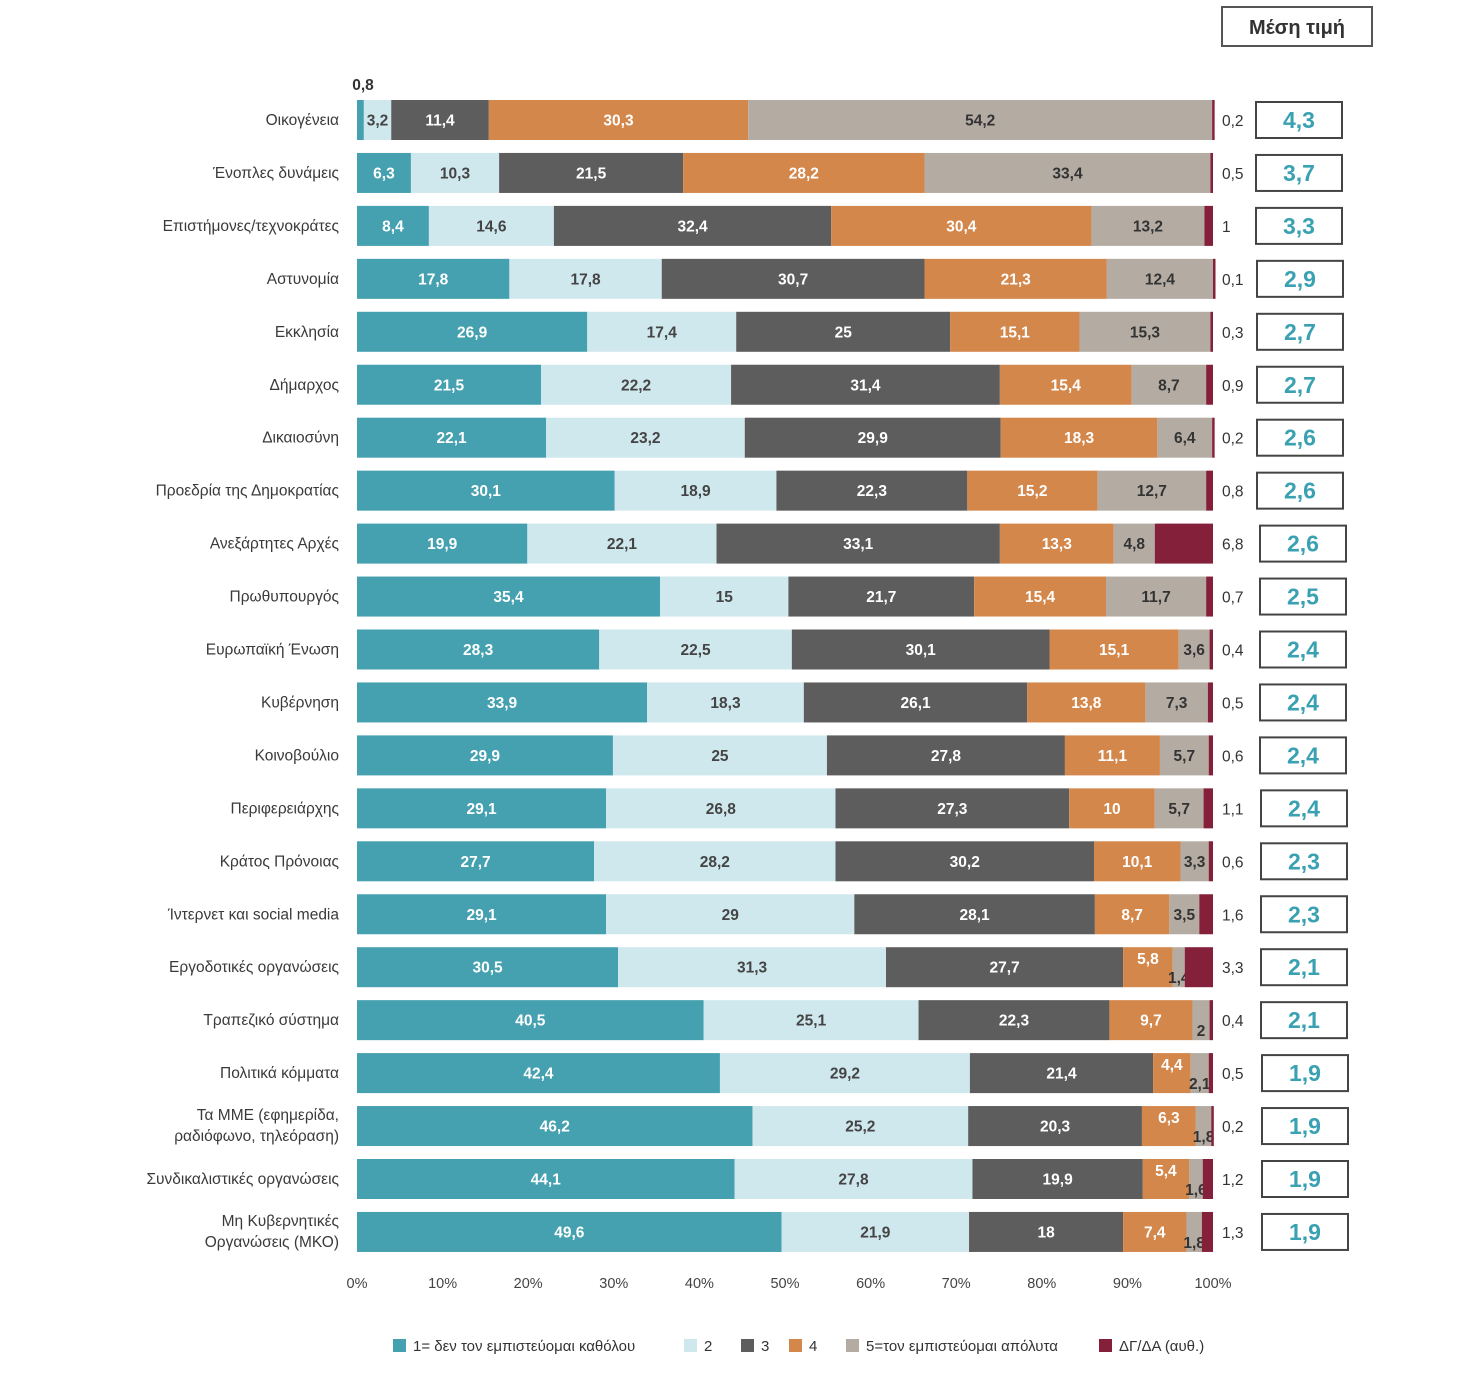  What do you see at coordinates (284, 597) in the screenshot?
I see `category-label: Πρωθυπουργός` at bounding box center [284, 597].